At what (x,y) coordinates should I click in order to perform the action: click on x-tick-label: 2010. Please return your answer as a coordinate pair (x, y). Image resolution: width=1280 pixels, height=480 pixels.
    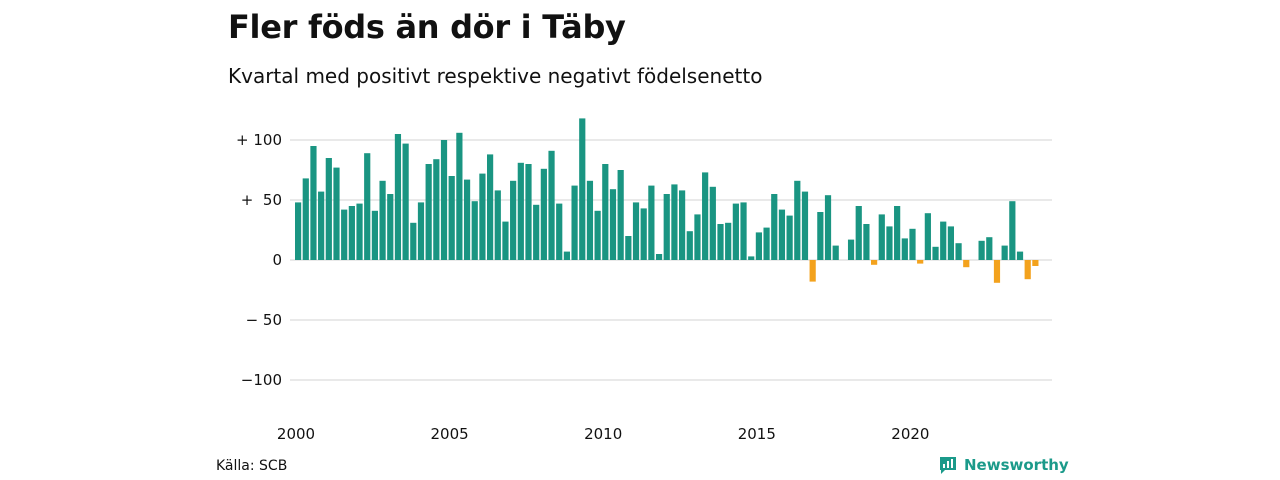
    Looking at the image, I should click on (603, 434).